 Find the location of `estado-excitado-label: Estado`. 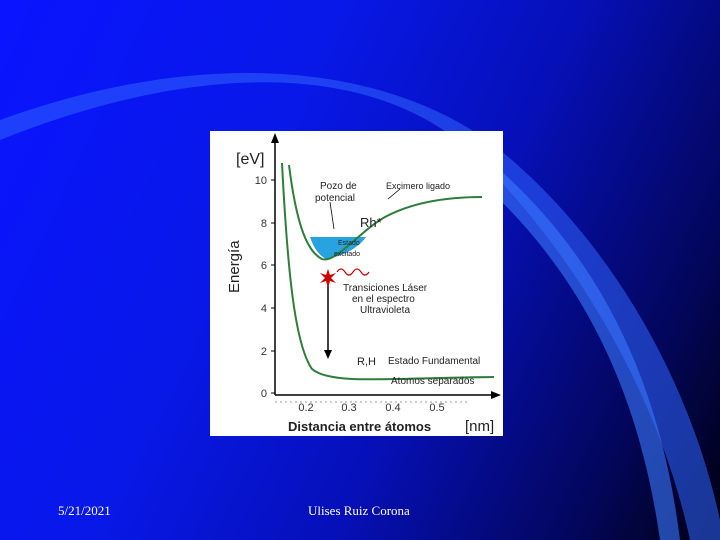

estado-excitado-label: Estado is located at coordinates (349, 243).